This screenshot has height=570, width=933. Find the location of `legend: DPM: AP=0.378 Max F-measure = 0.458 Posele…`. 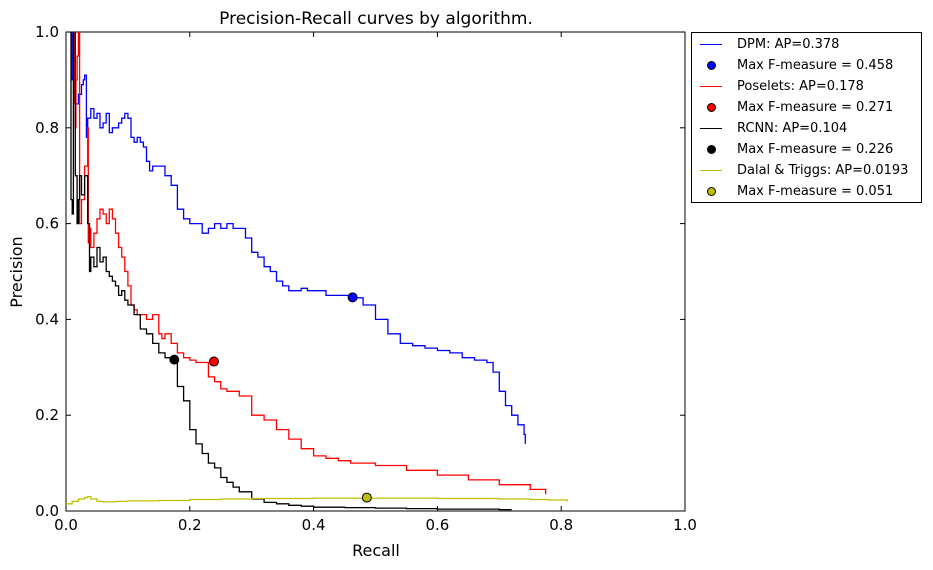

legend: DPM: AP=0.378 Max F-measure = 0.458 Posele… is located at coordinates (806, 117).